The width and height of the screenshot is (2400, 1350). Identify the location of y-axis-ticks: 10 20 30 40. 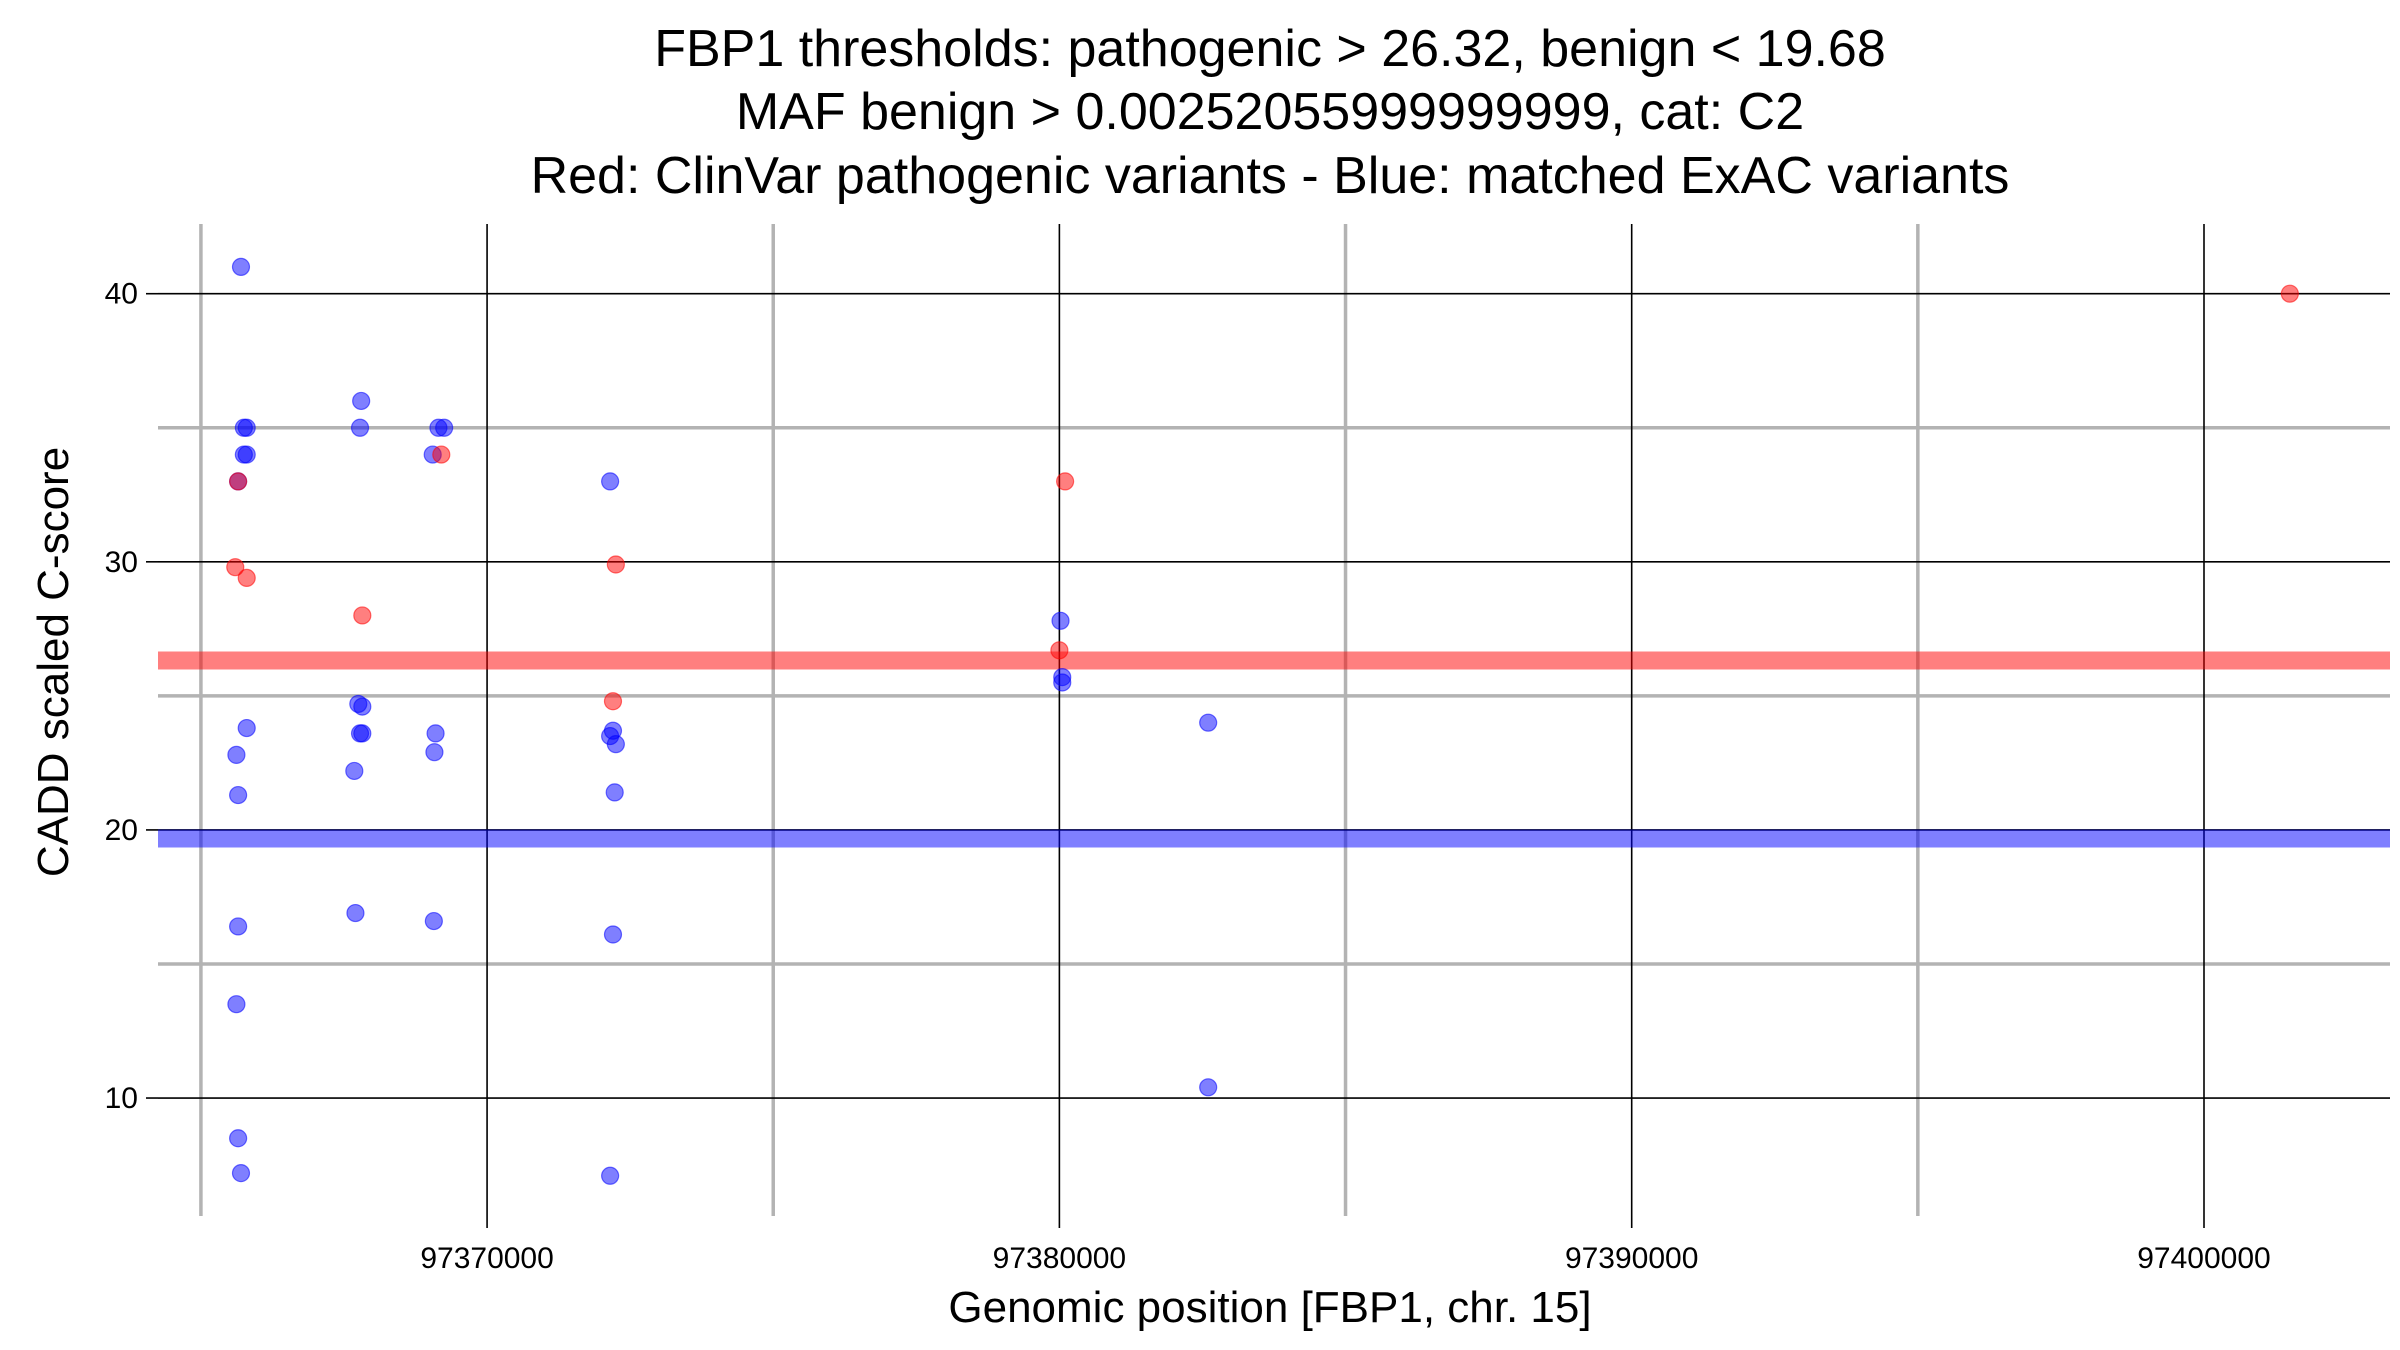
(131, 696).